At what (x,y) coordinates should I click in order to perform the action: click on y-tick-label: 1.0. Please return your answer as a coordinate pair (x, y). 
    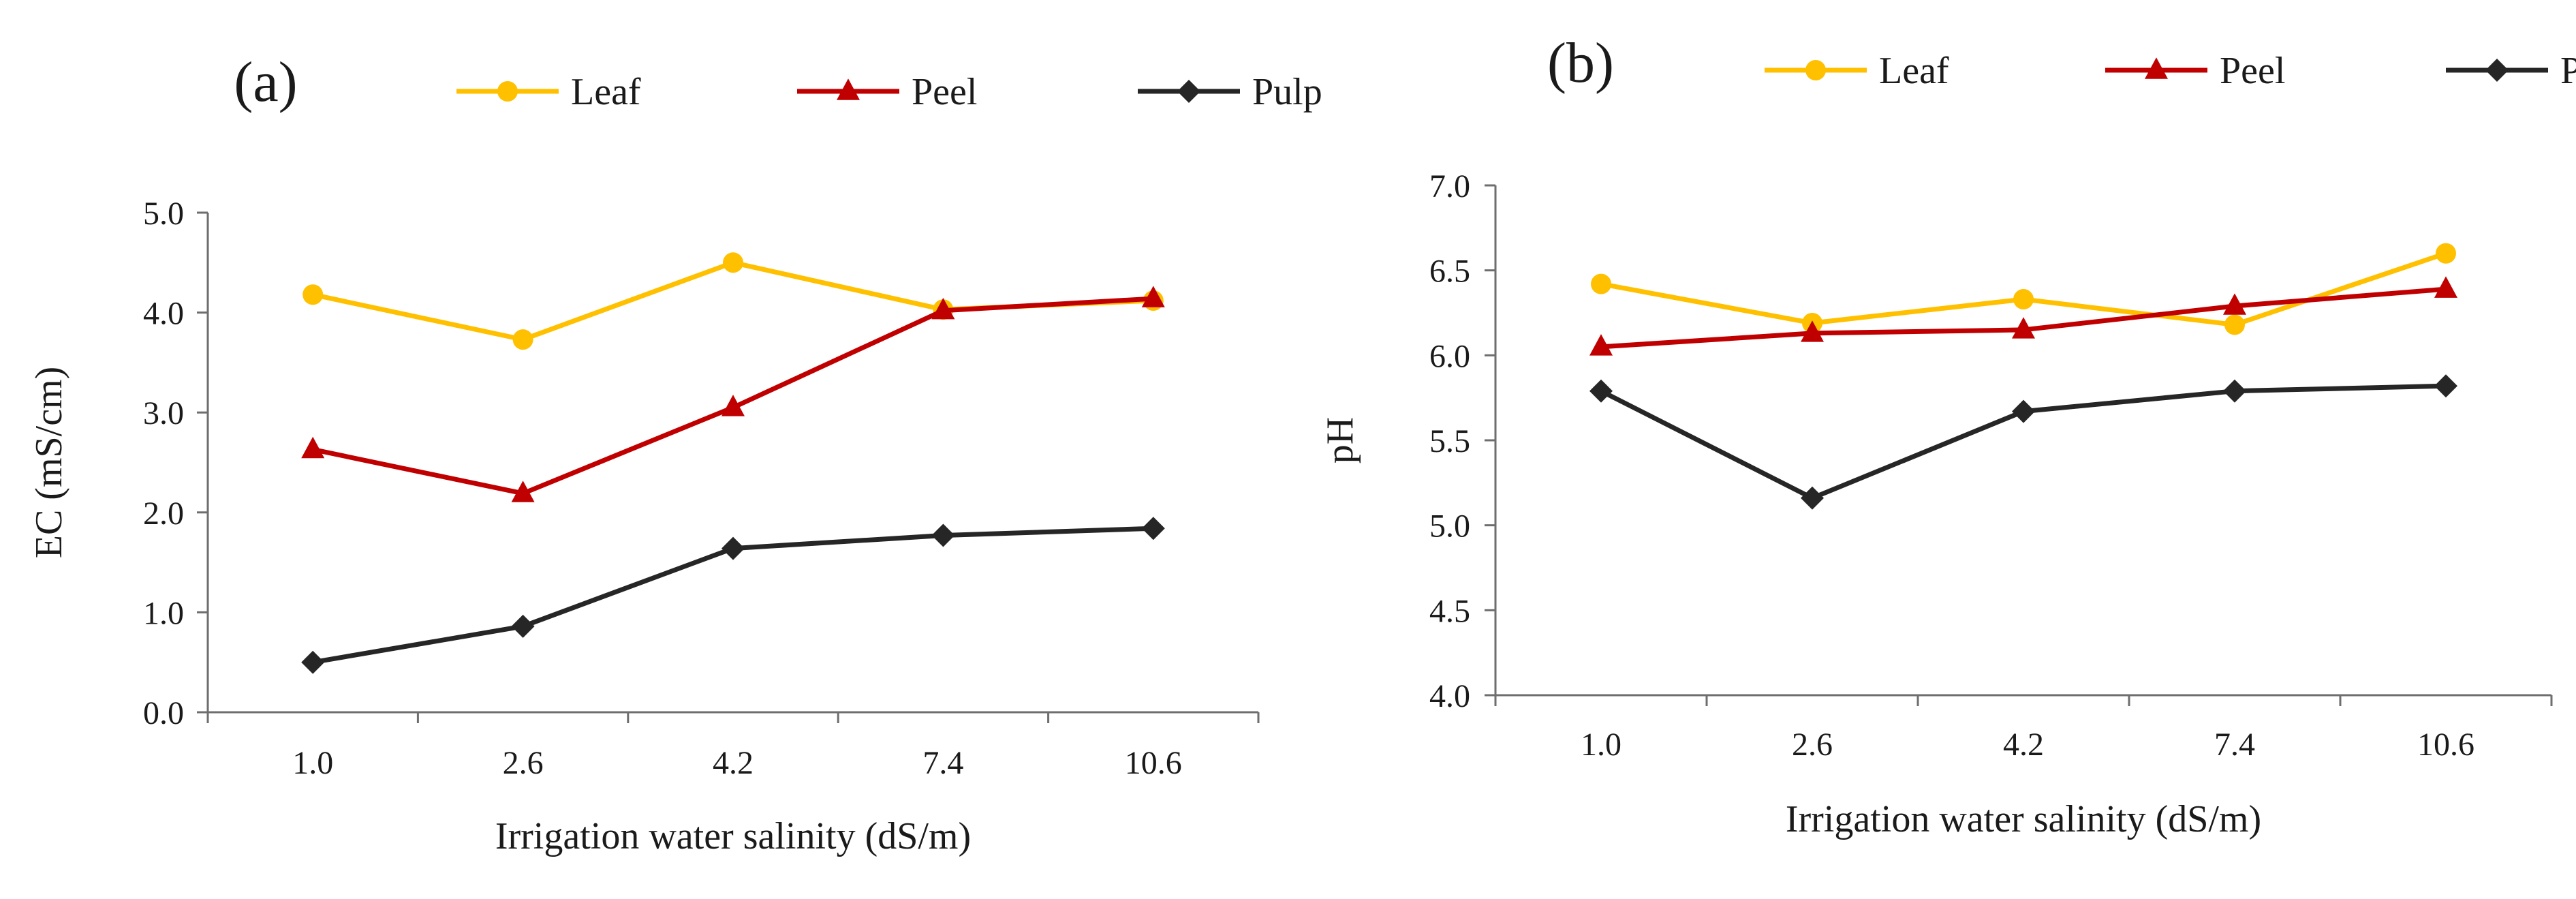
    Looking at the image, I should click on (163, 613).